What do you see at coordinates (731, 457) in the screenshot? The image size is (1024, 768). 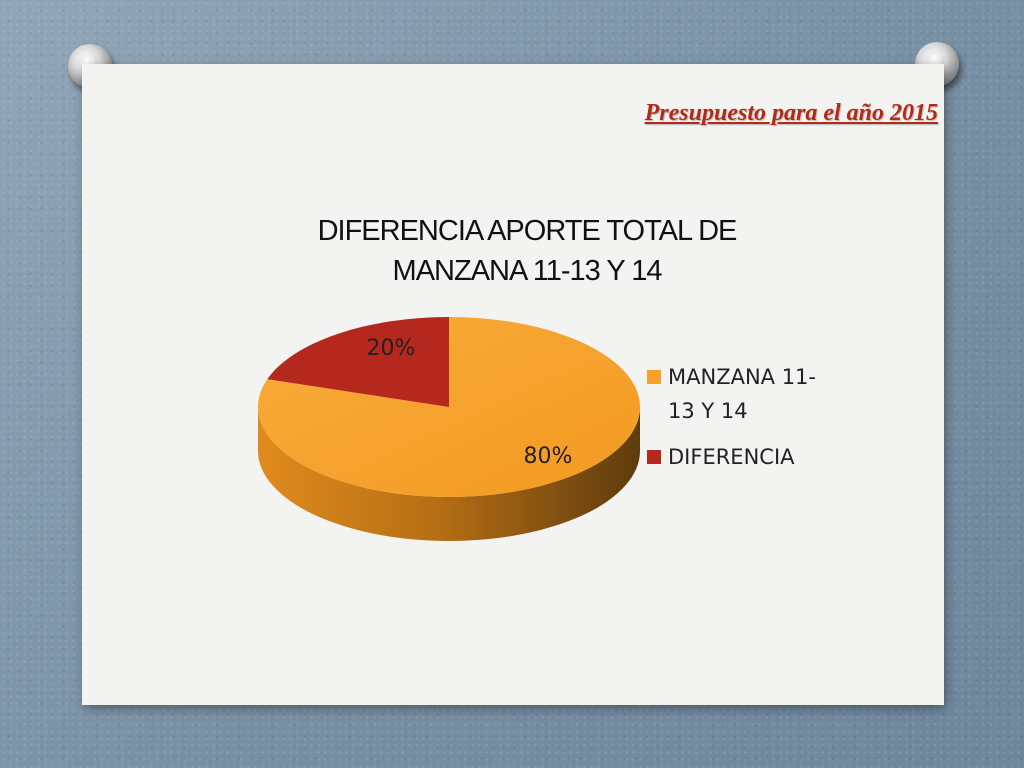 I see `legend-label-1: DIFERENCIA` at bounding box center [731, 457].